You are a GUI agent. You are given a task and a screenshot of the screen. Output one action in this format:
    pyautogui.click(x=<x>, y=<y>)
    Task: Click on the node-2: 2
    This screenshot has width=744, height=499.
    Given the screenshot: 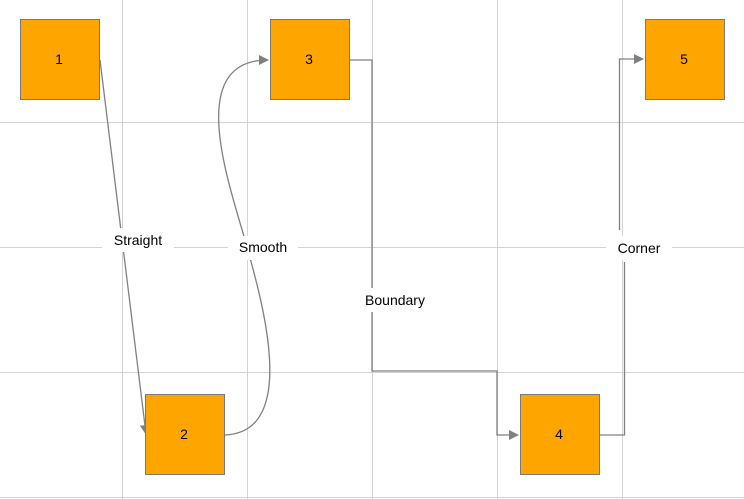 What is the action you would take?
    pyautogui.click(x=185, y=434)
    